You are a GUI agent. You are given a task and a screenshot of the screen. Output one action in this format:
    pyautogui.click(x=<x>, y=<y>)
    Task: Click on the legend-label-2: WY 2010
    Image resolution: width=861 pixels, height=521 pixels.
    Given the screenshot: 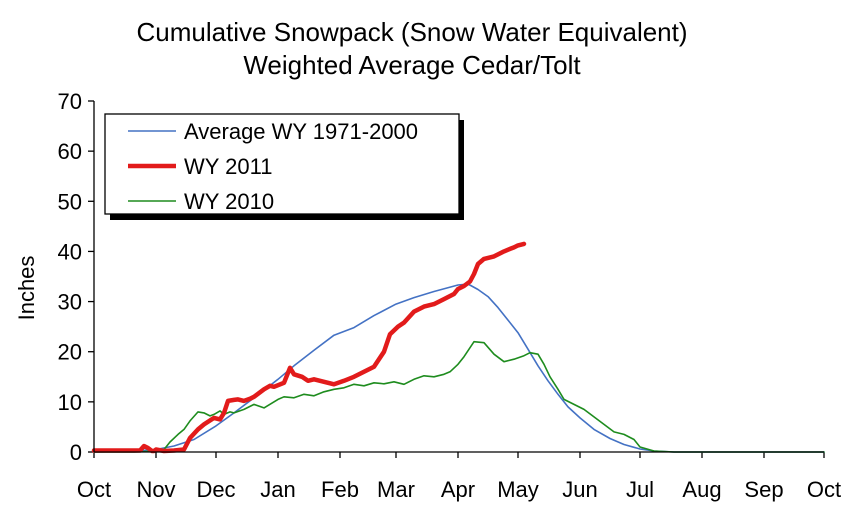 What is the action you would take?
    pyautogui.click(x=229, y=201)
    